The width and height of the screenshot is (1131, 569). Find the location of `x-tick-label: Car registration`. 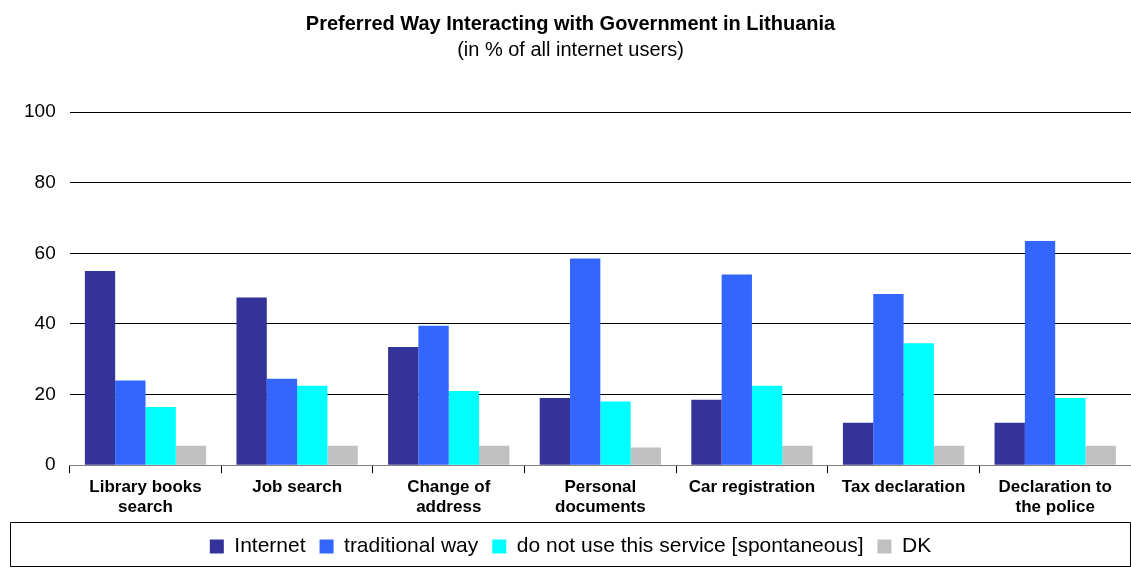

x-tick-label: Car registration is located at coordinates (752, 487).